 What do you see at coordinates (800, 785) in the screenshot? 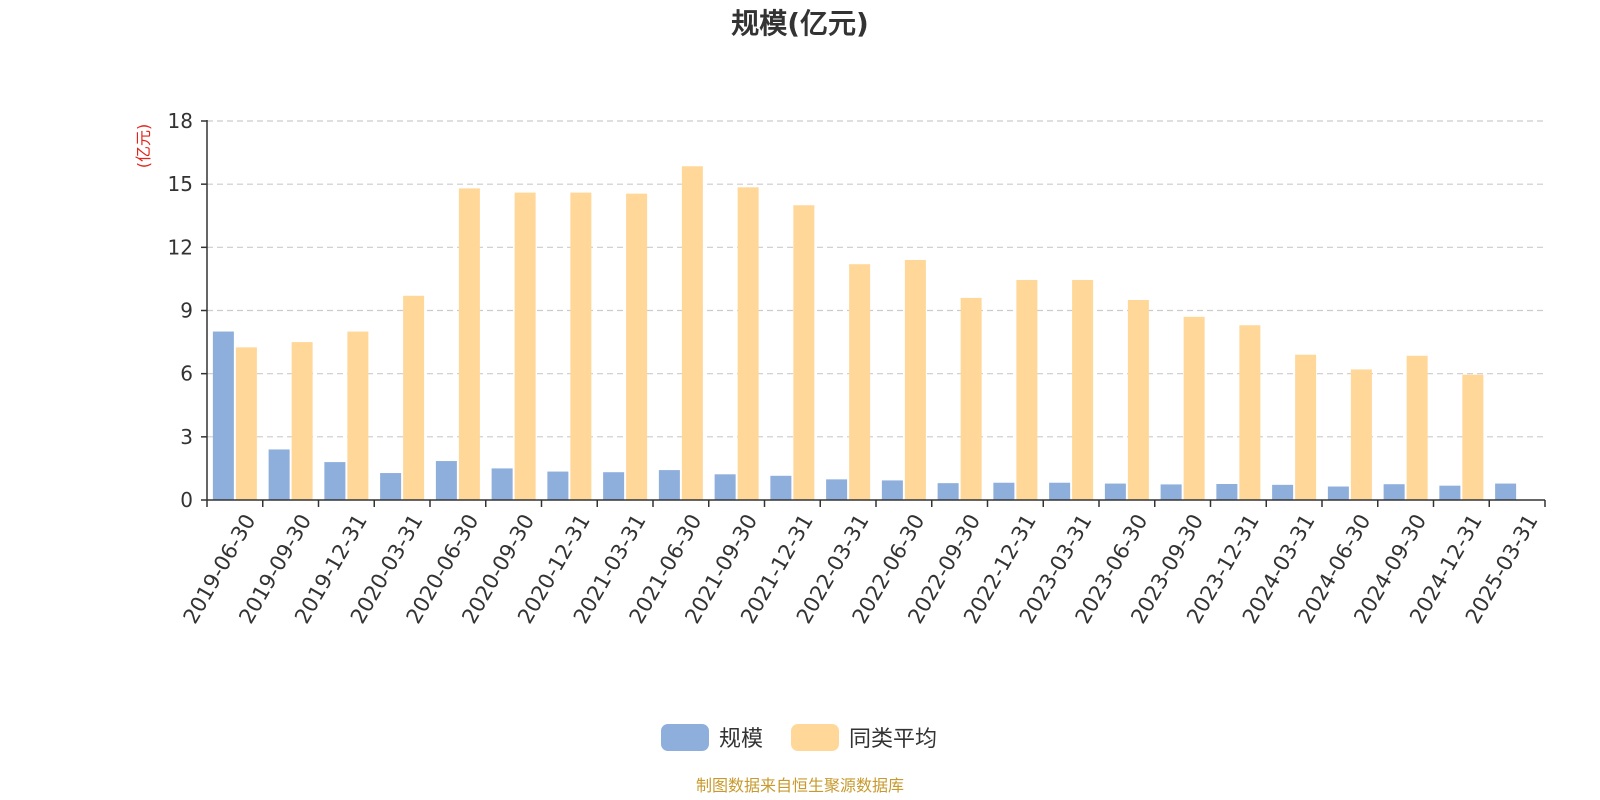
I see `source-note: 制图数据来自恒生聚源数据库` at bounding box center [800, 785].